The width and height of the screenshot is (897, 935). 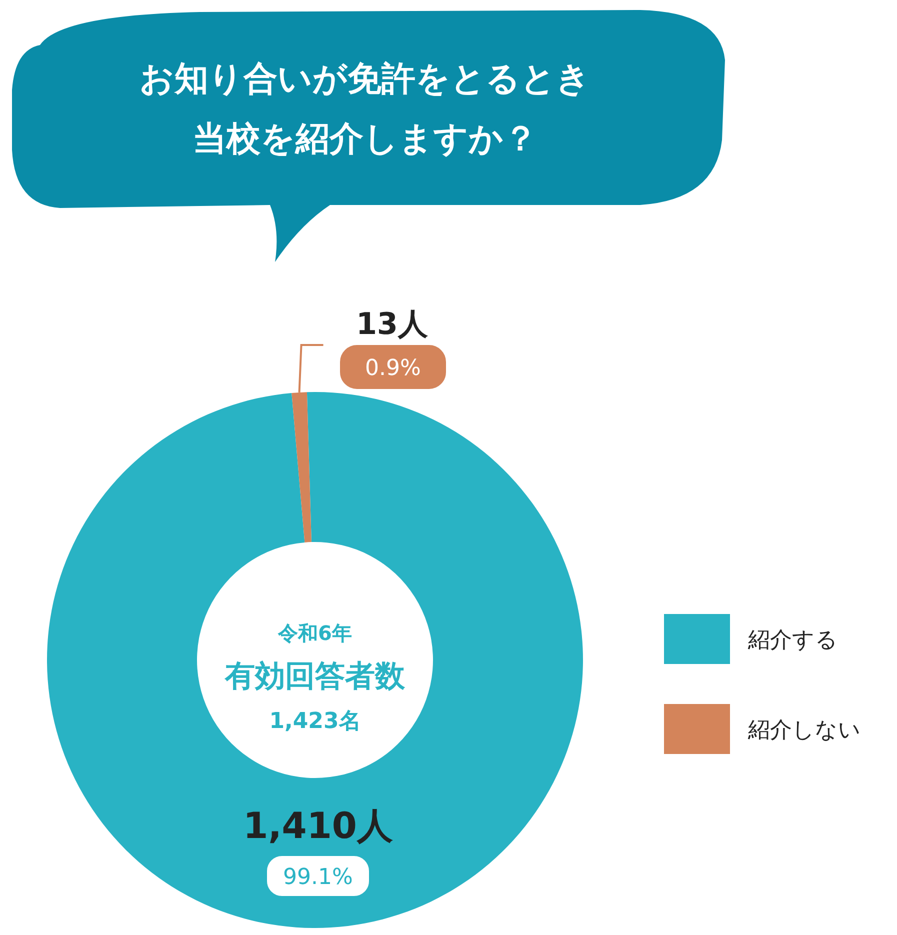 I want to click on data-label: 13人, so click(x=392, y=324).